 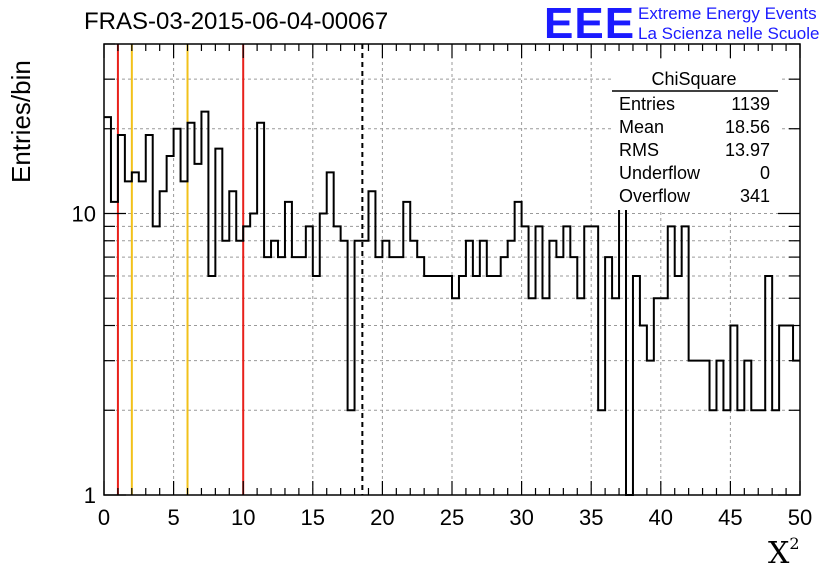 I want to click on x-tick-label: 35, so click(x=591, y=517).